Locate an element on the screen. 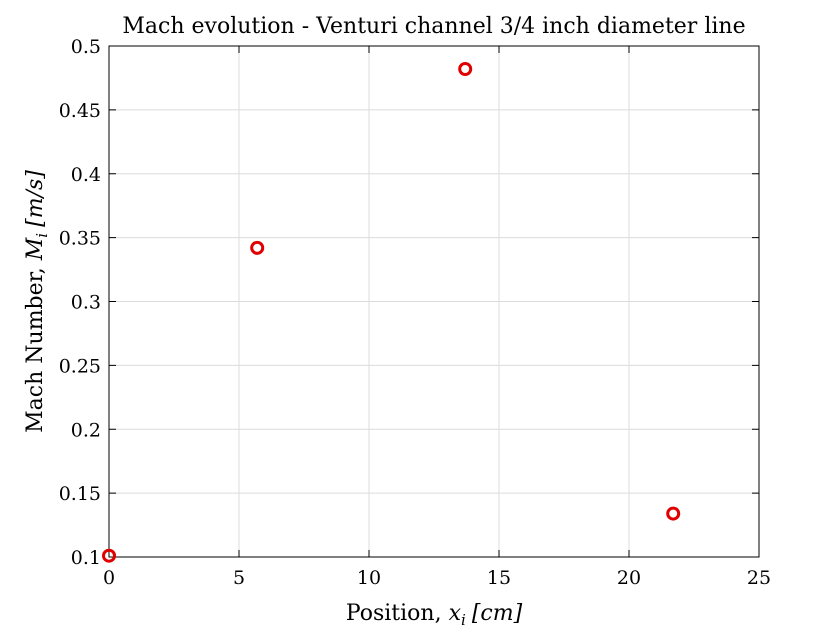 This screenshot has width=840, height=630. y-tick-labels: 0.1 0.15 0.2 0.25 0.3 0.35 0.4 0.45 0.5 is located at coordinates (80, 302).